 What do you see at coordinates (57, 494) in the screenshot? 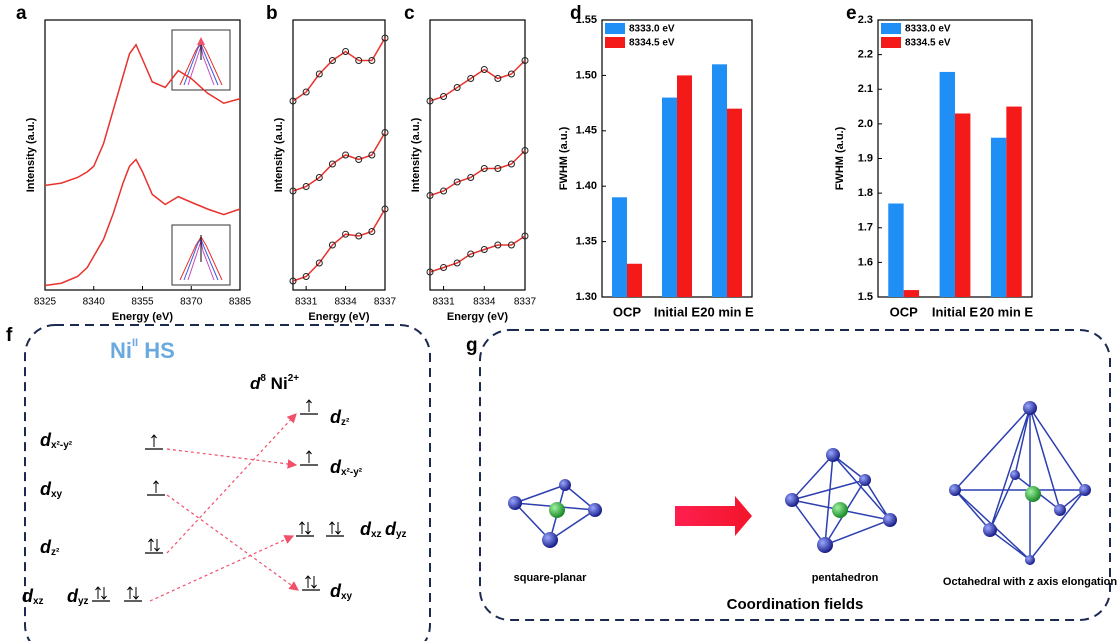
I see `orbital-label-part: xy` at bounding box center [57, 494].